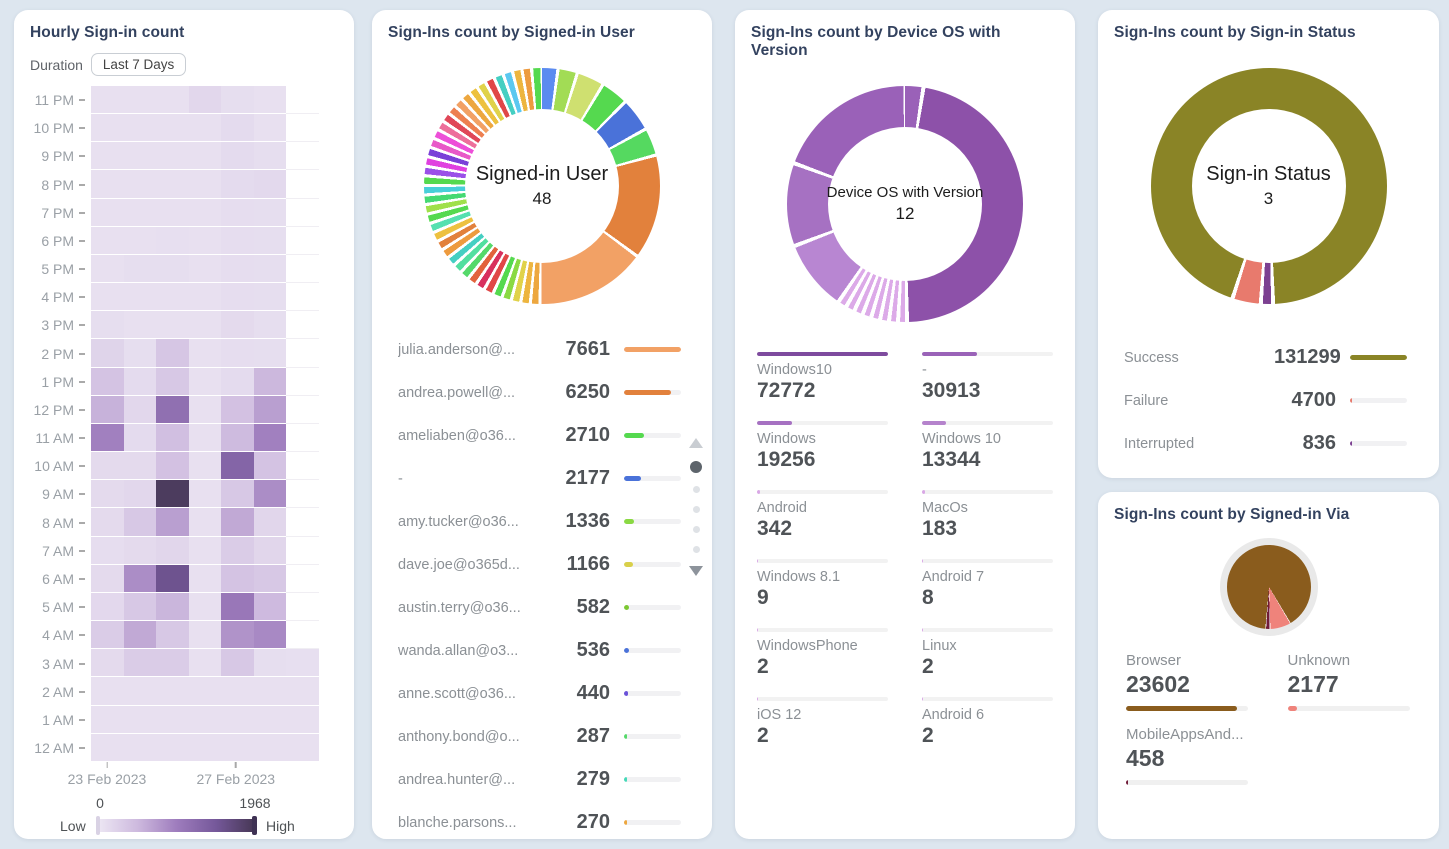 Image resolution: width=1449 pixels, height=849 pixels. I want to click on donut-chart-signin-status: Sign-in Status 3, so click(1268, 186).